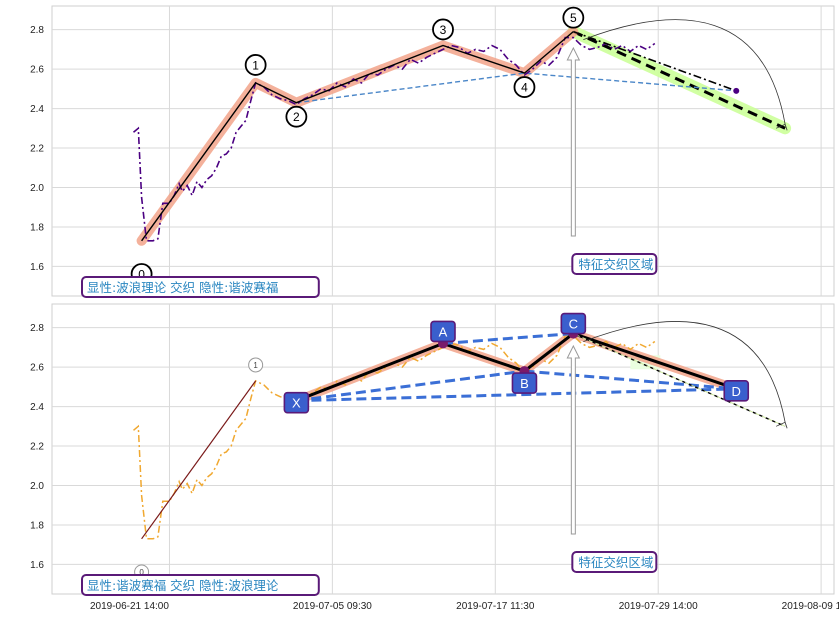  I want to click on projection-dashed, so click(679, 80).